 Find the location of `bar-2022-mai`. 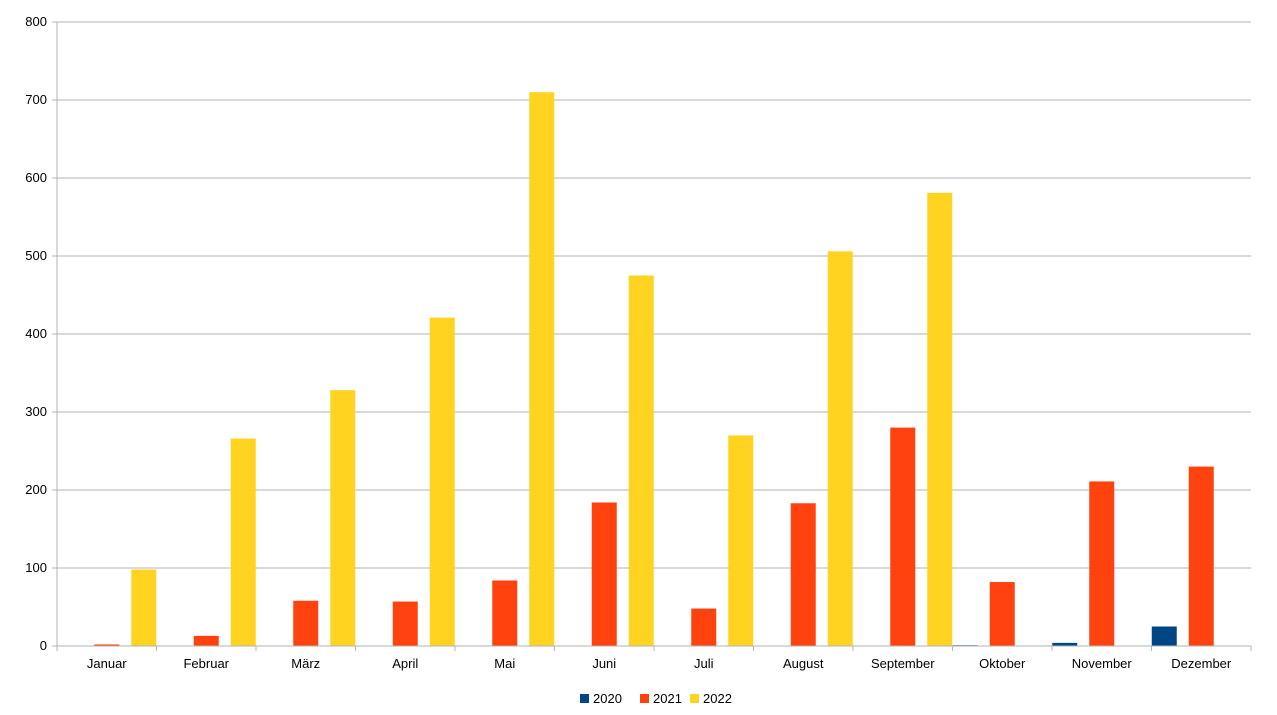

bar-2022-mai is located at coordinates (542, 369).